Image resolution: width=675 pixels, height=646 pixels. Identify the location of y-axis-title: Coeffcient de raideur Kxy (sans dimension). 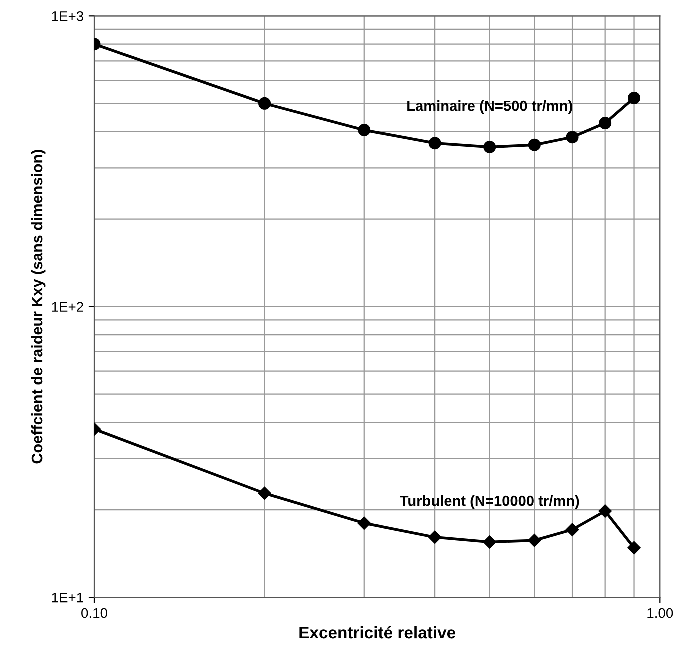
(38, 307).